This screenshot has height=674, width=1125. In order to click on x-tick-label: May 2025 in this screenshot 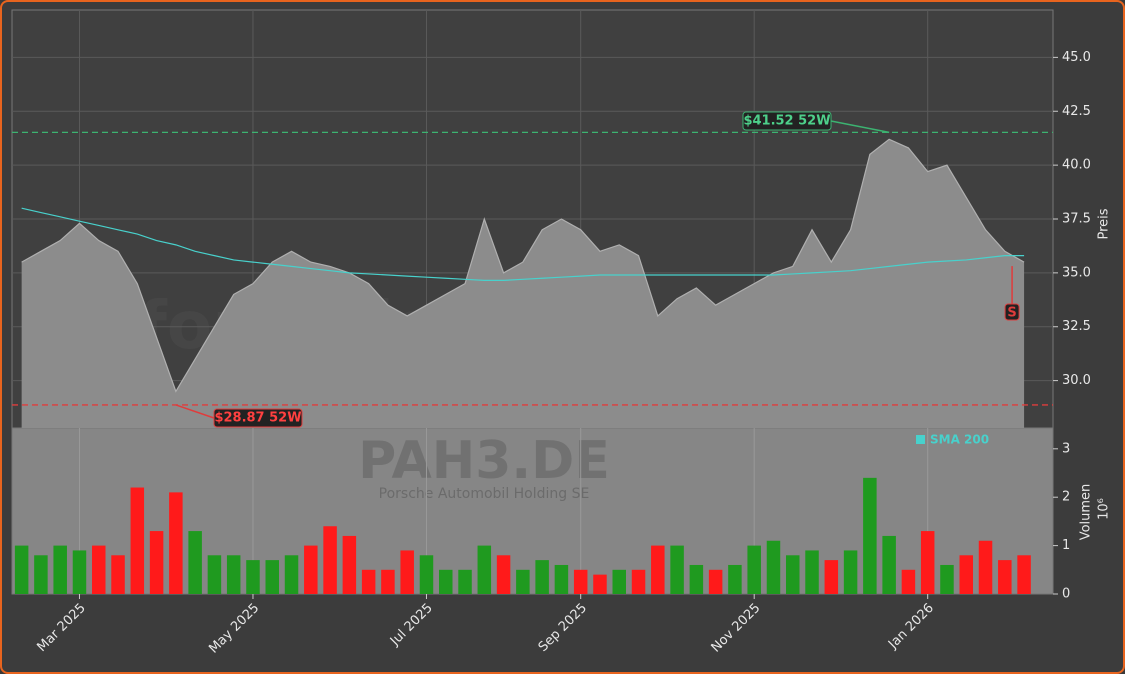, I will do `click(234, 629)`.